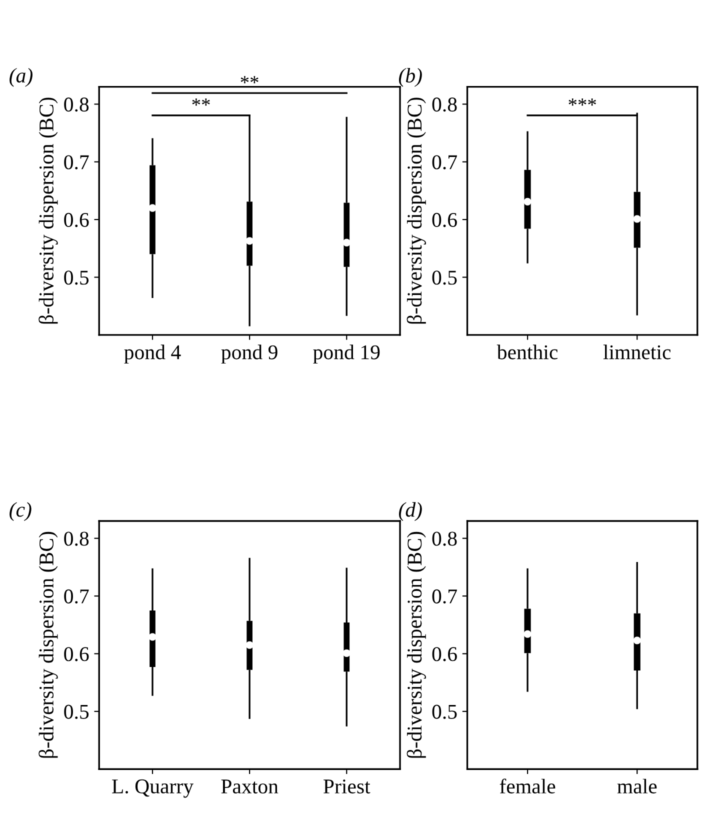 The height and width of the screenshot is (827, 708). What do you see at coordinates (637, 786) in the screenshot?
I see `x-tick-label: male` at bounding box center [637, 786].